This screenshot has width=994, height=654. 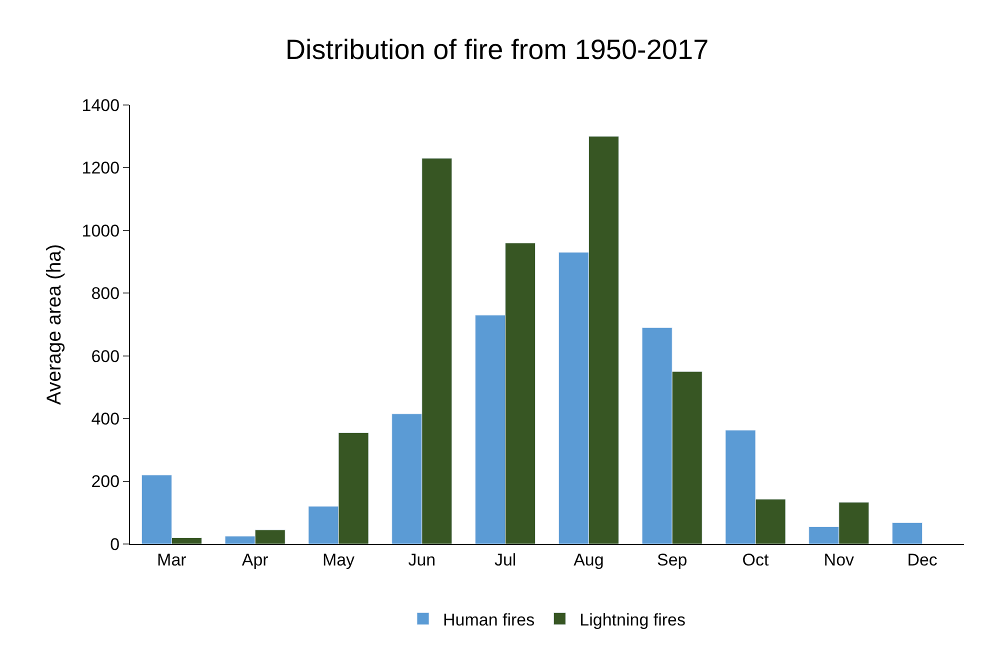 I want to click on y-tick-label: 200, so click(x=105, y=482).